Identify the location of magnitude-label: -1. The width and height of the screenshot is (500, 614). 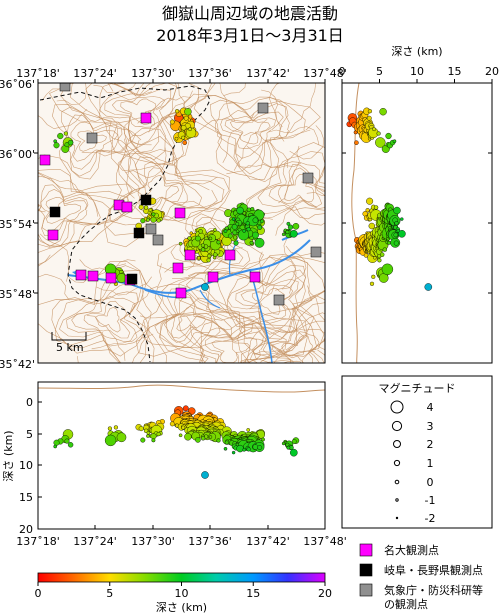
(430, 500).